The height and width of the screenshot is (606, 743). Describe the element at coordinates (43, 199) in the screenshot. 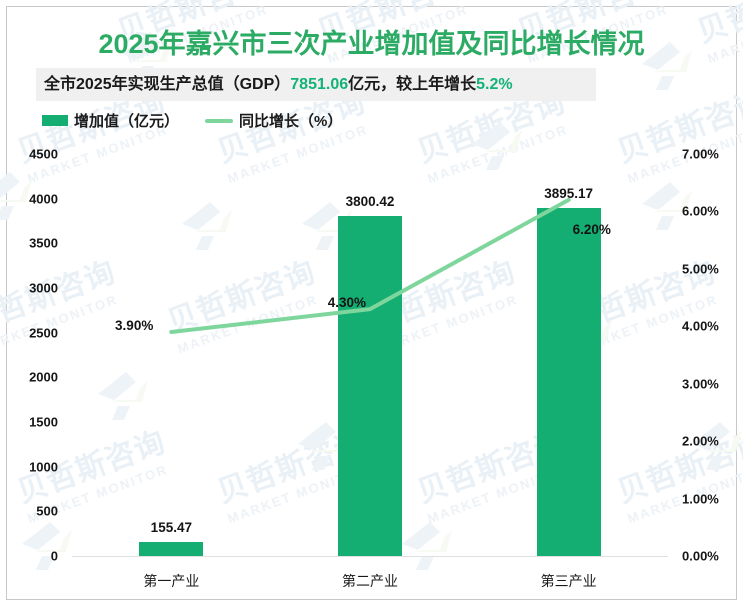

I see `y-axis-left-tick: 4000` at that location.